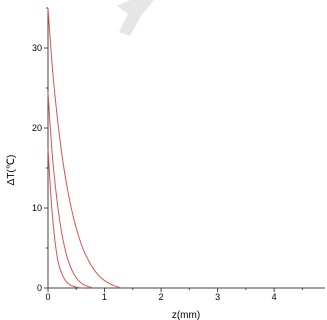 This screenshot has height=320, width=327. What do you see at coordinates (37, 48) in the screenshot?
I see `y-tick-label: 30` at bounding box center [37, 48].